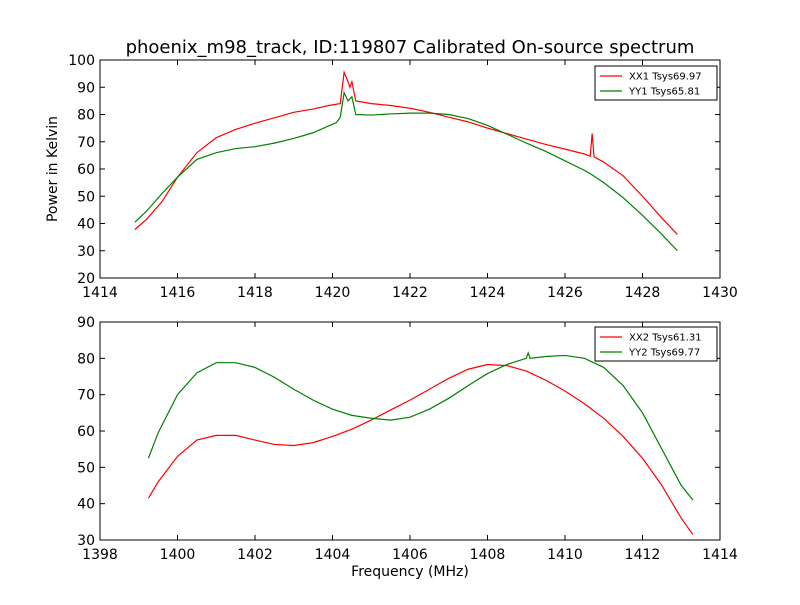  I want to click on x-tick-label: 1416, so click(178, 293).